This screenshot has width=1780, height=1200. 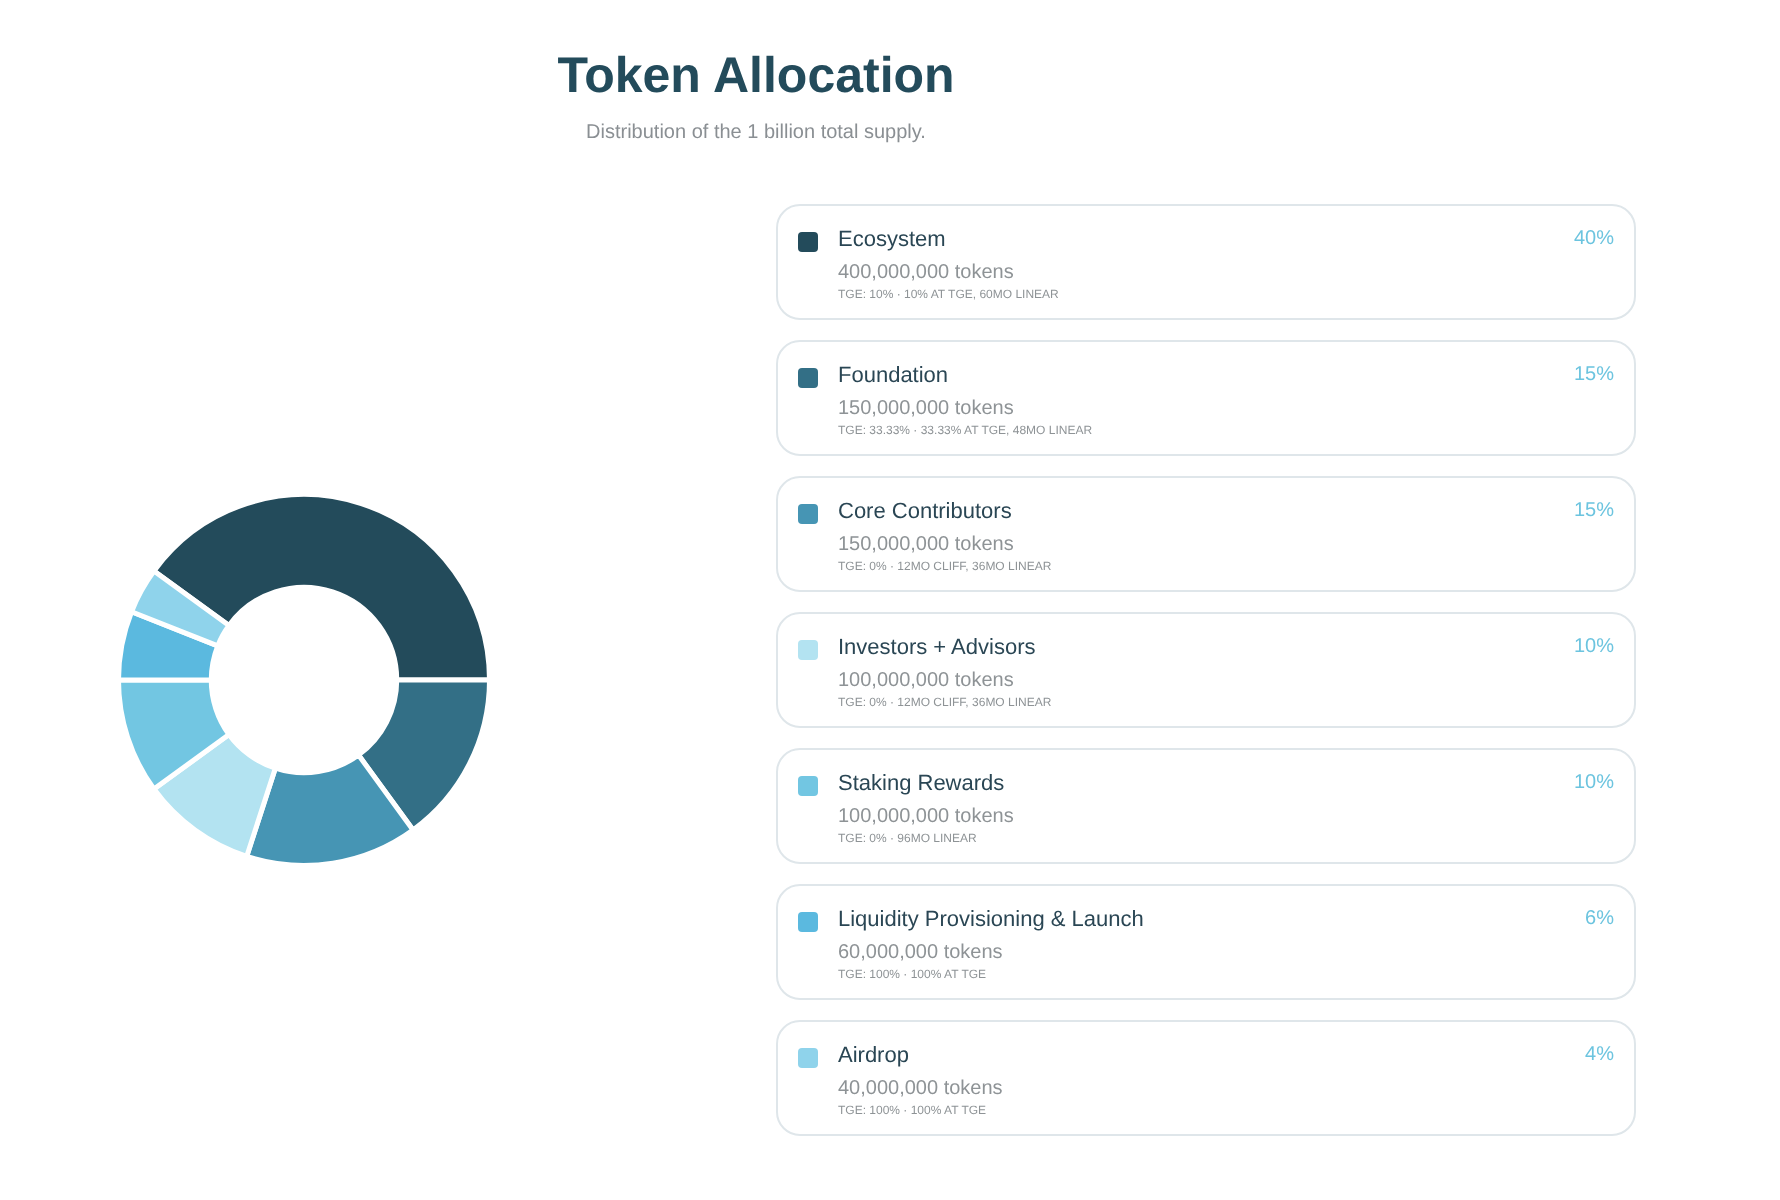 I want to click on text: 400,000,000 tokens, so click(x=926, y=273).